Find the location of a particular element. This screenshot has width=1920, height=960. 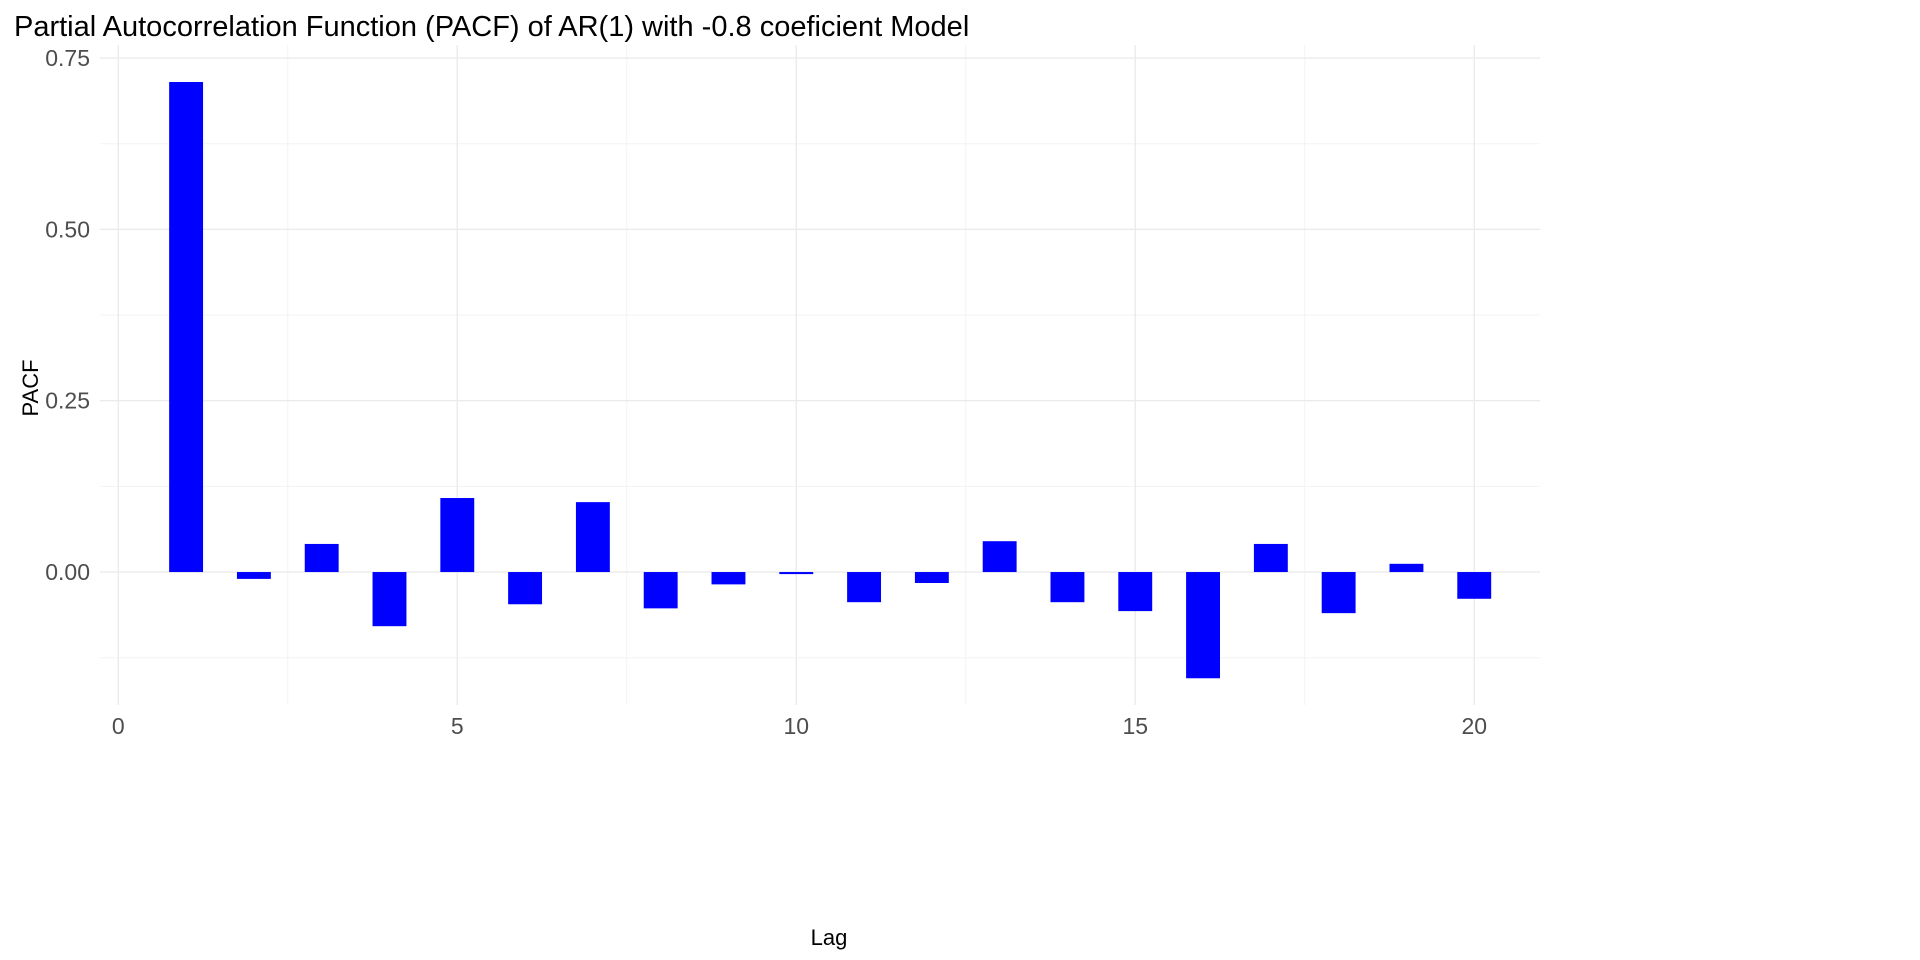

x-tick-label: 15 is located at coordinates (1135, 726).